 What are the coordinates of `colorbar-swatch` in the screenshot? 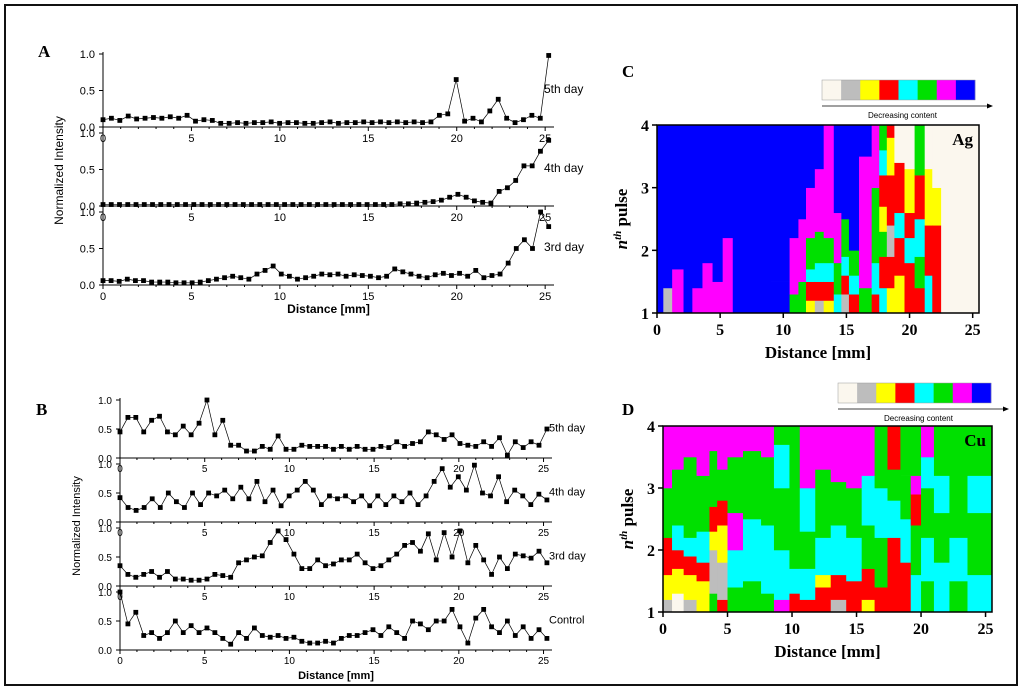 It's located at (943, 393).